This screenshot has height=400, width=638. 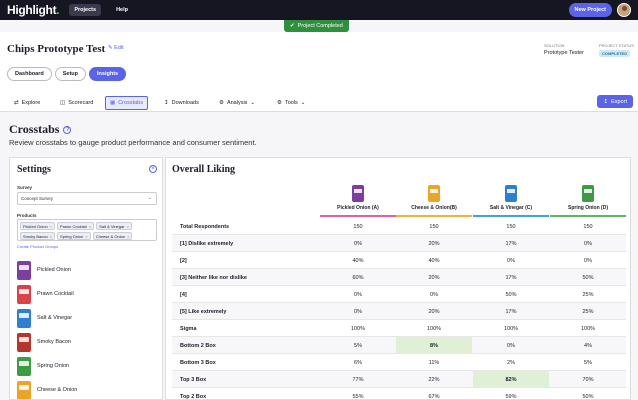 What do you see at coordinates (87, 198) in the screenshot?
I see `survey-select: Concept Survey ⌄` at bounding box center [87, 198].